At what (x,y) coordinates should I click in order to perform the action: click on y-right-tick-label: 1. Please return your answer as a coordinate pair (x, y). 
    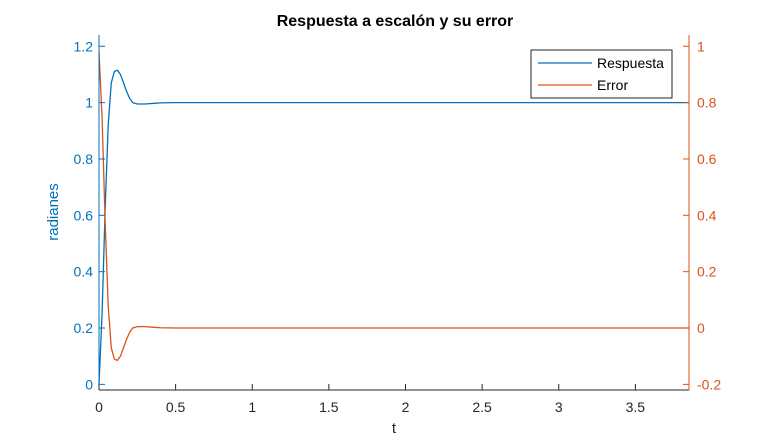
    Looking at the image, I should click on (701, 46).